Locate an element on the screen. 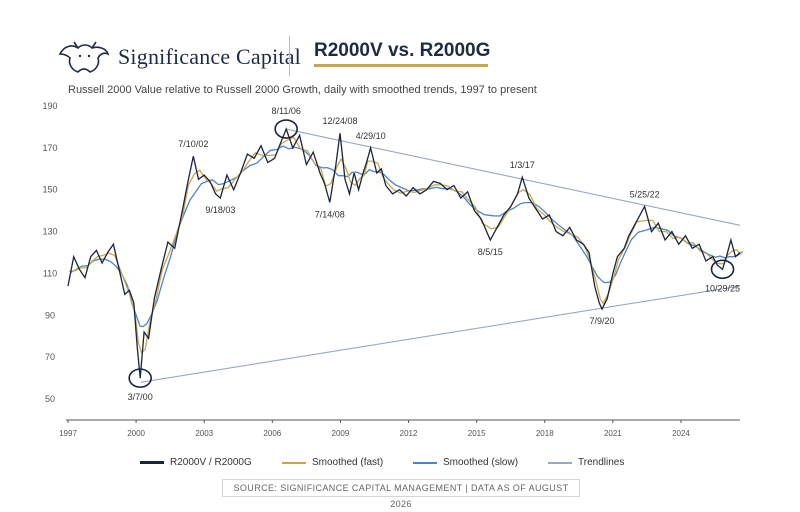 This screenshot has width=800, height=512. x-tick-label: 2003 is located at coordinates (204, 433).